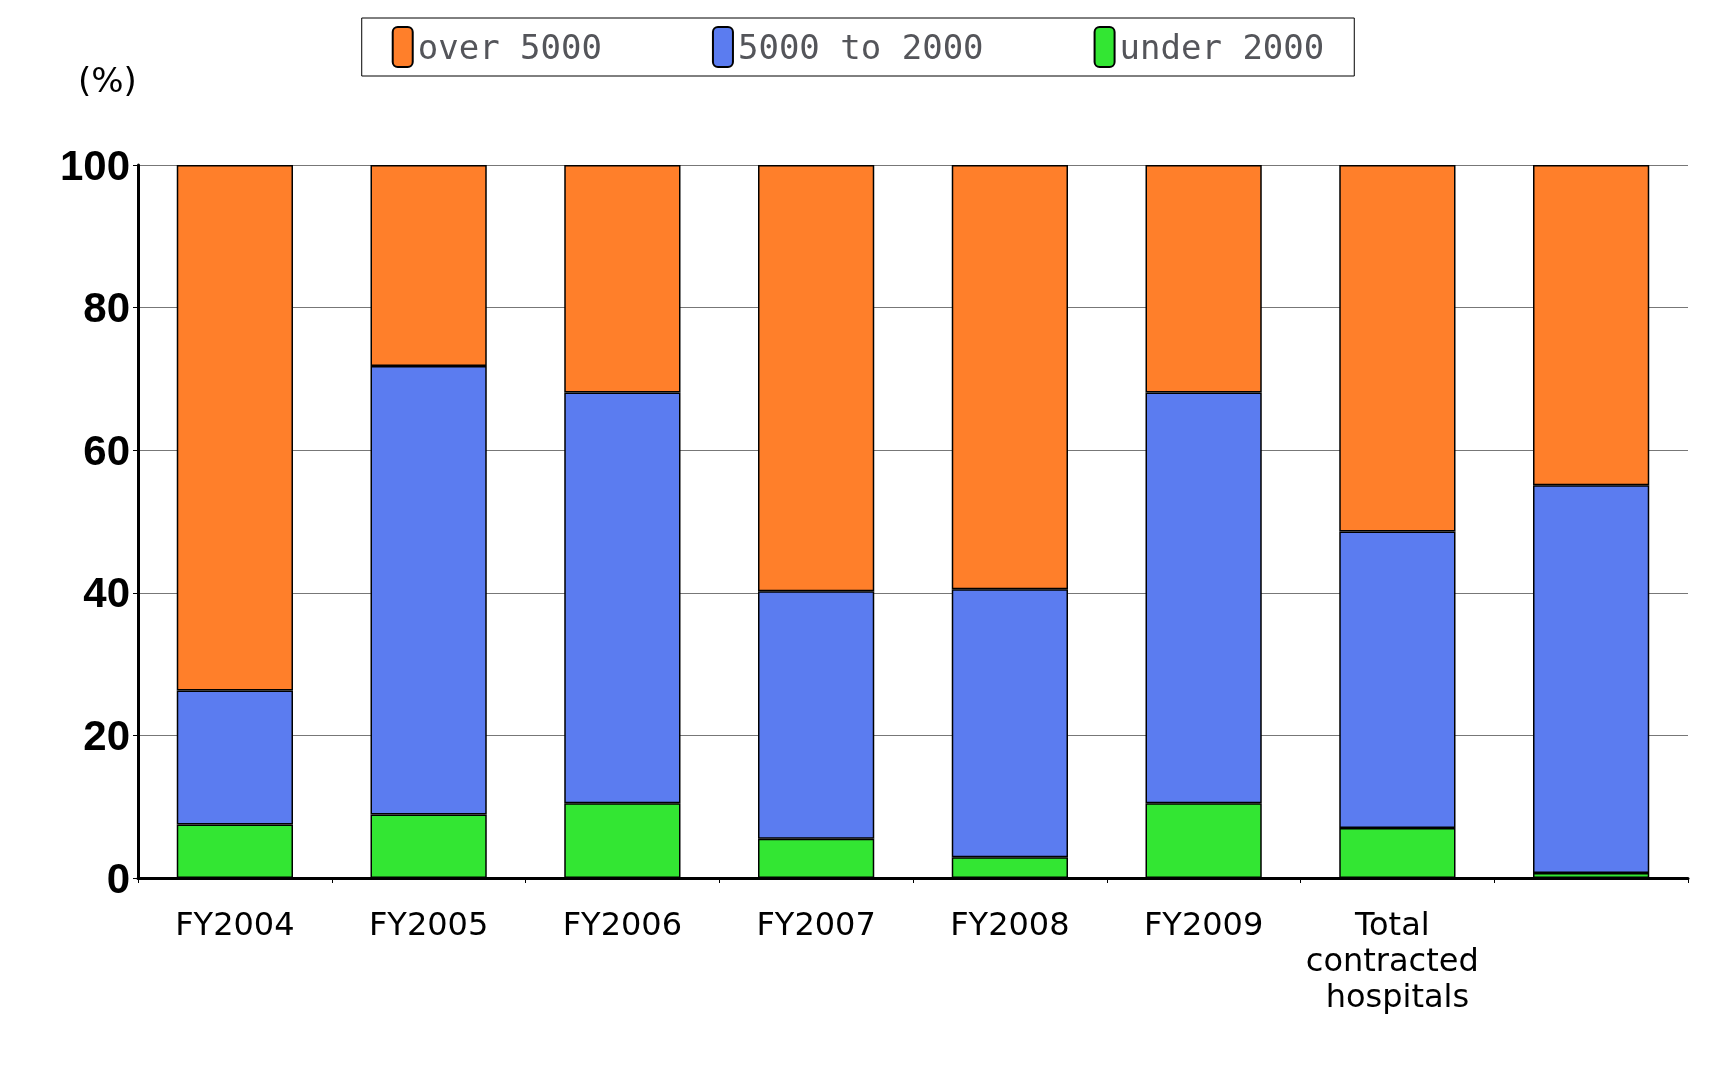 Image resolution: width=1717 pixels, height=1085 pixels. What do you see at coordinates (107, 80) in the screenshot?
I see `y-axis-title: (%)` at bounding box center [107, 80].